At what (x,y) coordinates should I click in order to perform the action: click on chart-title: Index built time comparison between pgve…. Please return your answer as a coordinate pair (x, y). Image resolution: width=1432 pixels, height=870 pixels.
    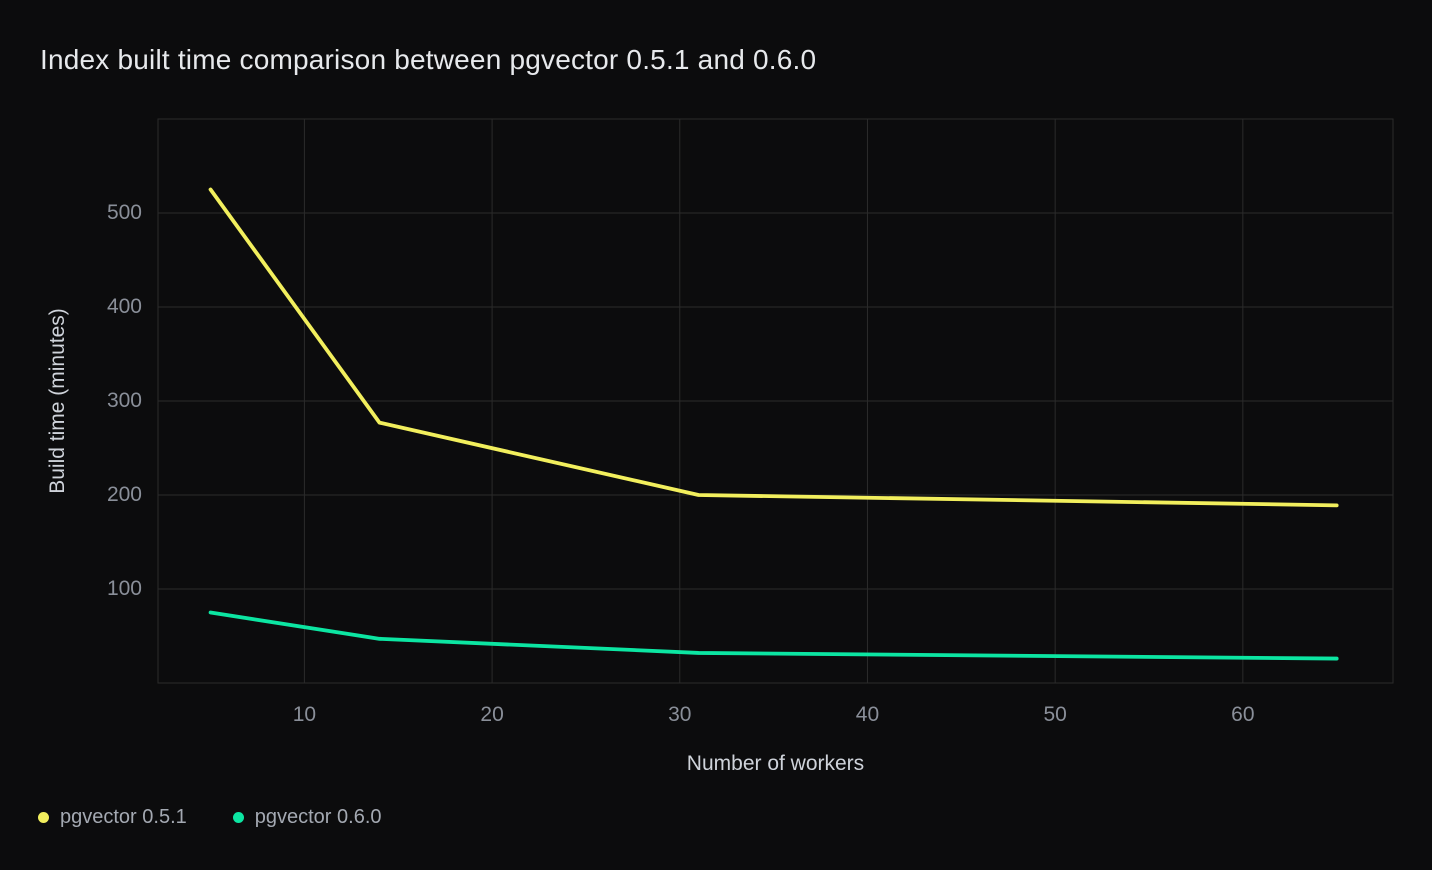
    Looking at the image, I should click on (428, 59).